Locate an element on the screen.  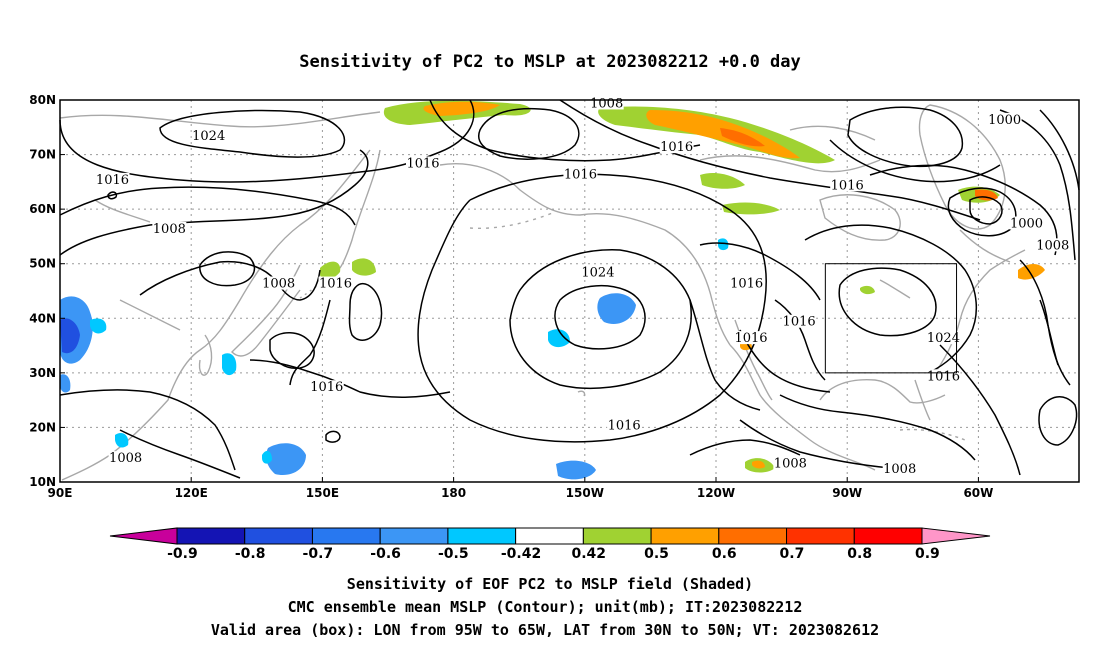
contour-label-21: 1016 is located at coordinates (943, 376).